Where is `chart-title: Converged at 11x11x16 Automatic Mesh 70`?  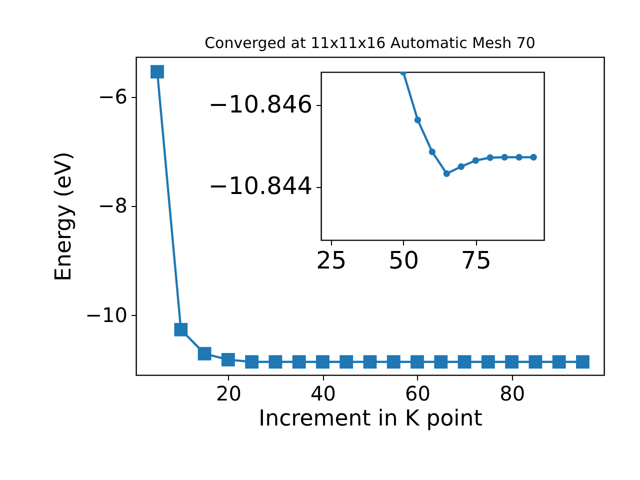 chart-title: Converged at 11x11x16 Automatic Mesh 70 is located at coordinates (370, 43).